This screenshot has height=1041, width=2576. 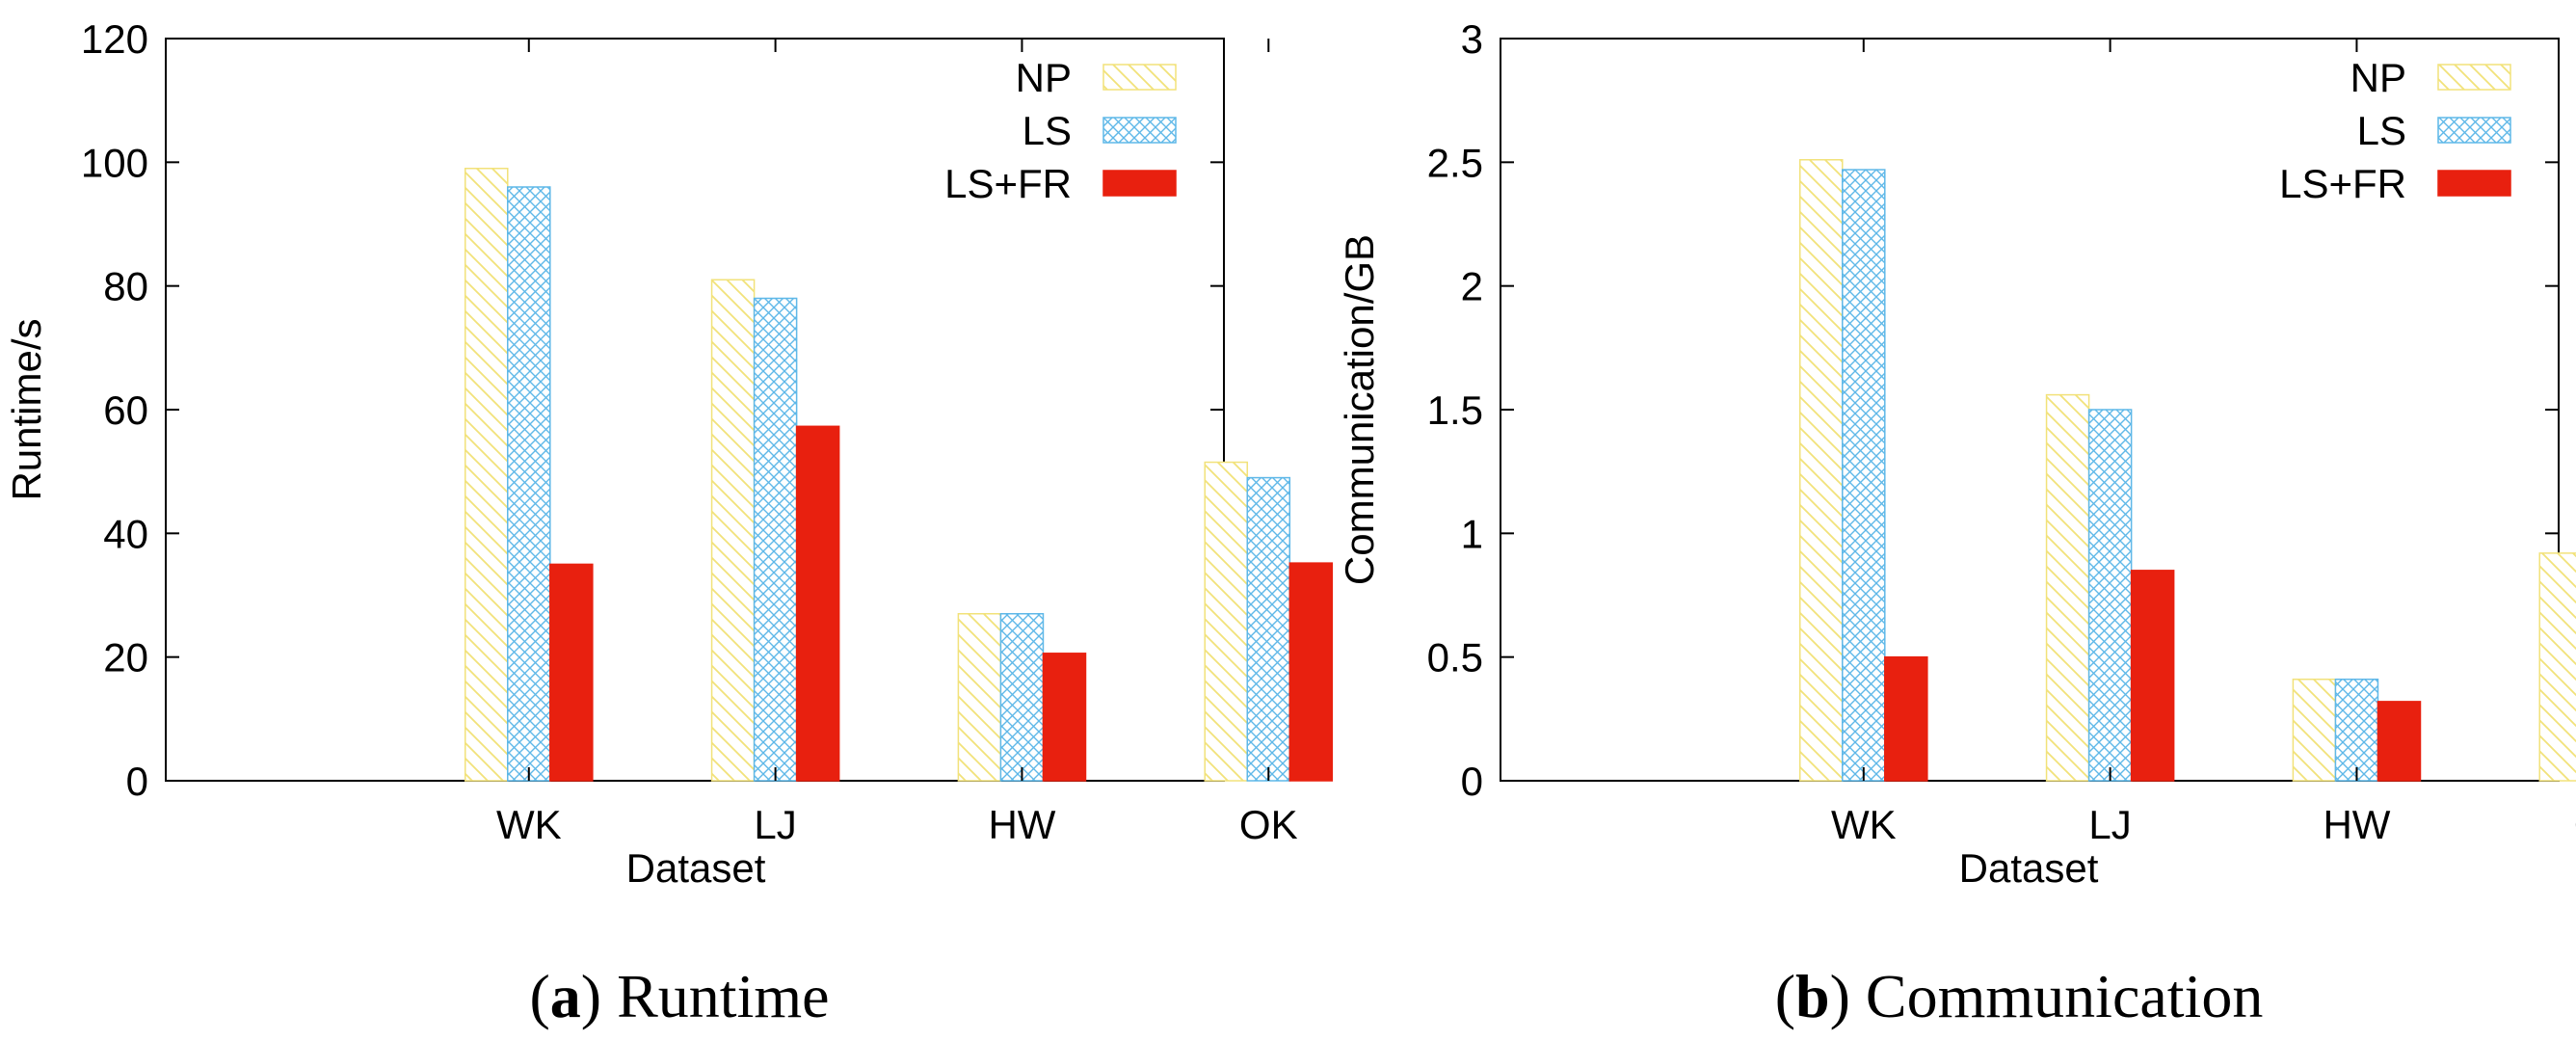 I want to click on y-tick-label: 80, so click(x=125, y=286).